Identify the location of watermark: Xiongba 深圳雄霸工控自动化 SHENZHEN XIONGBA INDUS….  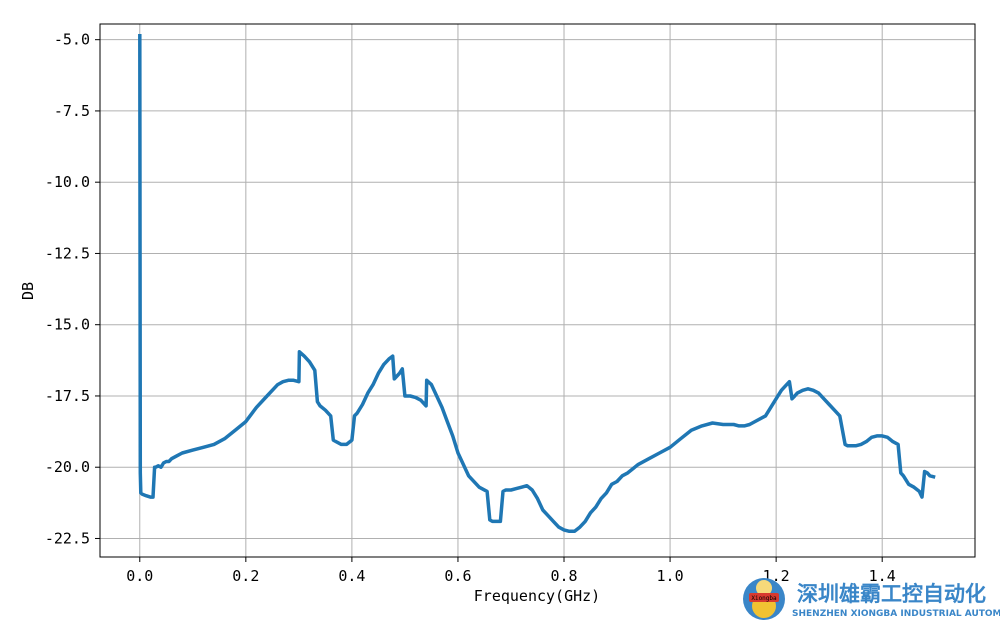
(871, 599).